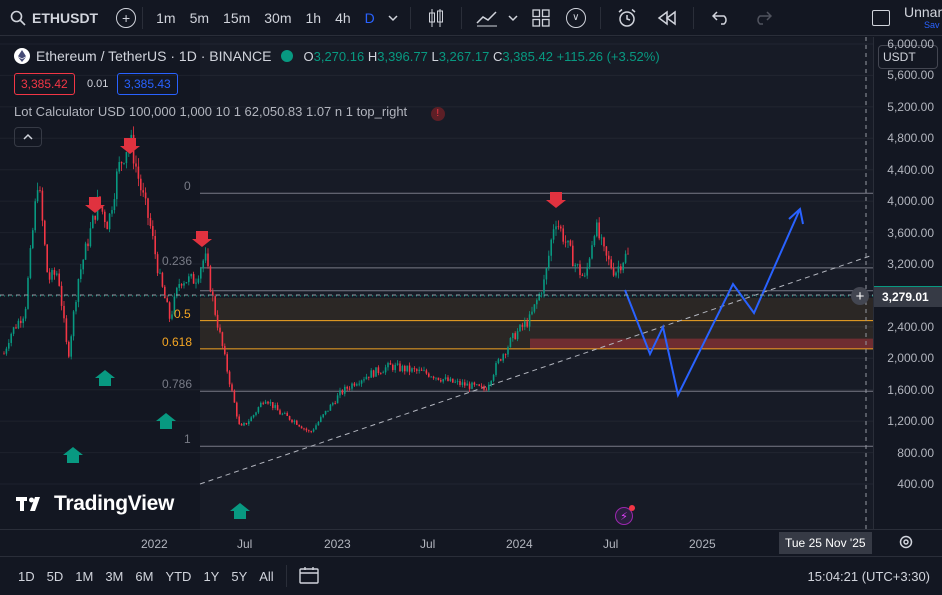 Image resolution: width=942 pixels, height=595 pixels. I want to click on projection-path, so click(712, 303).